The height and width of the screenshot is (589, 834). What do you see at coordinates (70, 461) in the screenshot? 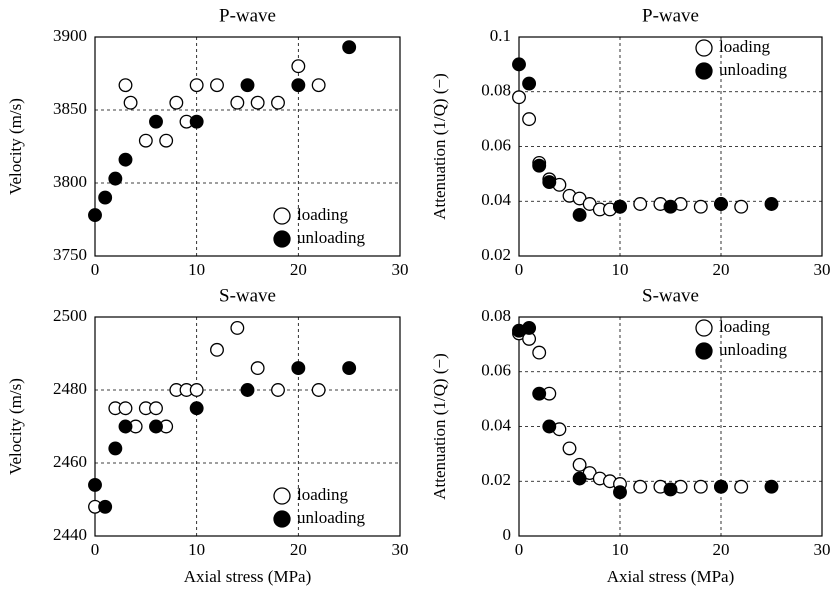
I see `y-tick-label: 2460` at bounding box center [70, 461].